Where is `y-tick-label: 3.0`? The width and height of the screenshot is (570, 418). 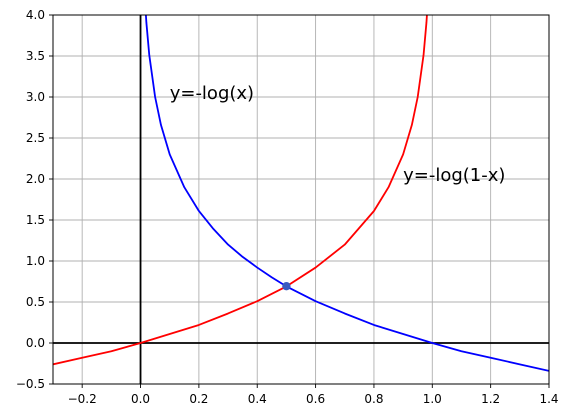 y-tick-label: 3.0 is located at coordinates (35, 97).